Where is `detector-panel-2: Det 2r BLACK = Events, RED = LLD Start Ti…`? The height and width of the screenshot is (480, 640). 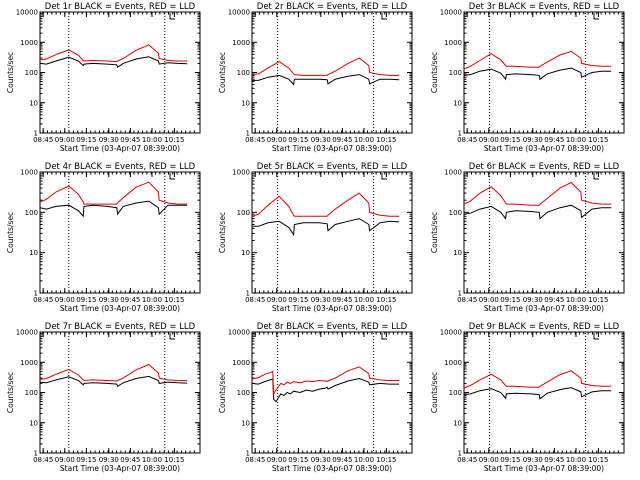 detector-panel-2: Det 2r BLACK = Events, RED = LLD Start Ti… is located at coordinates (315, 77).